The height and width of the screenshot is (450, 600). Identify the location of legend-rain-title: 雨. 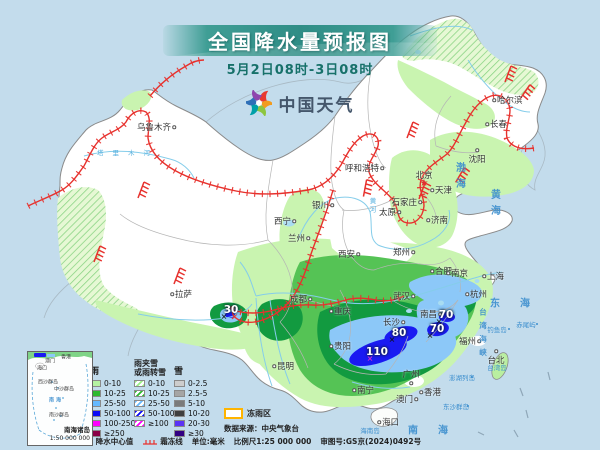
(95, 372).